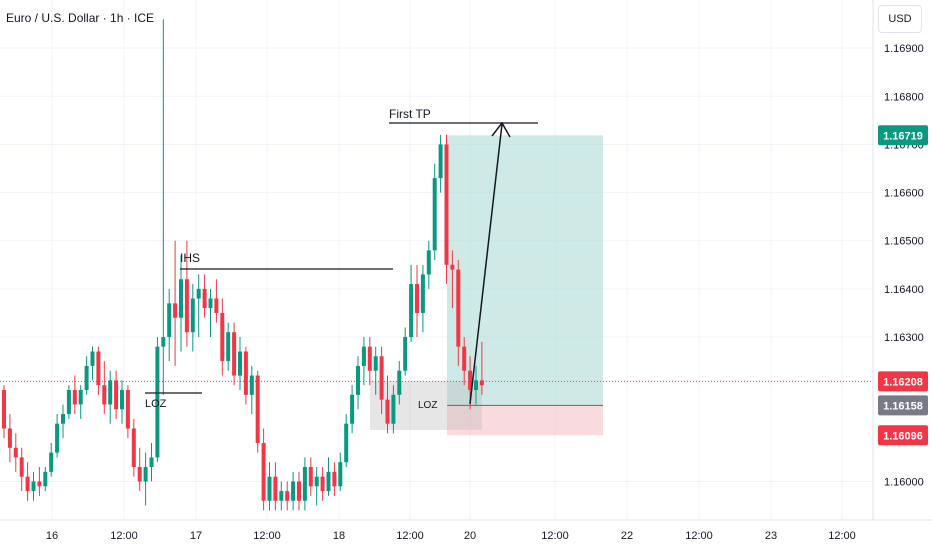  I want to click on price-badge-label: 1.16096, so click(903, 436).